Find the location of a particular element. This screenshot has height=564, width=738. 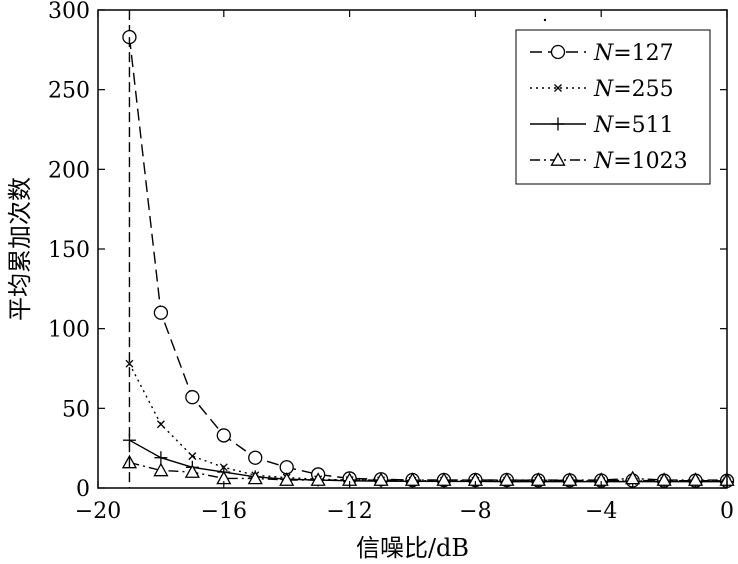

legend-entry: N=1023 is located at coordinates (609, 161).